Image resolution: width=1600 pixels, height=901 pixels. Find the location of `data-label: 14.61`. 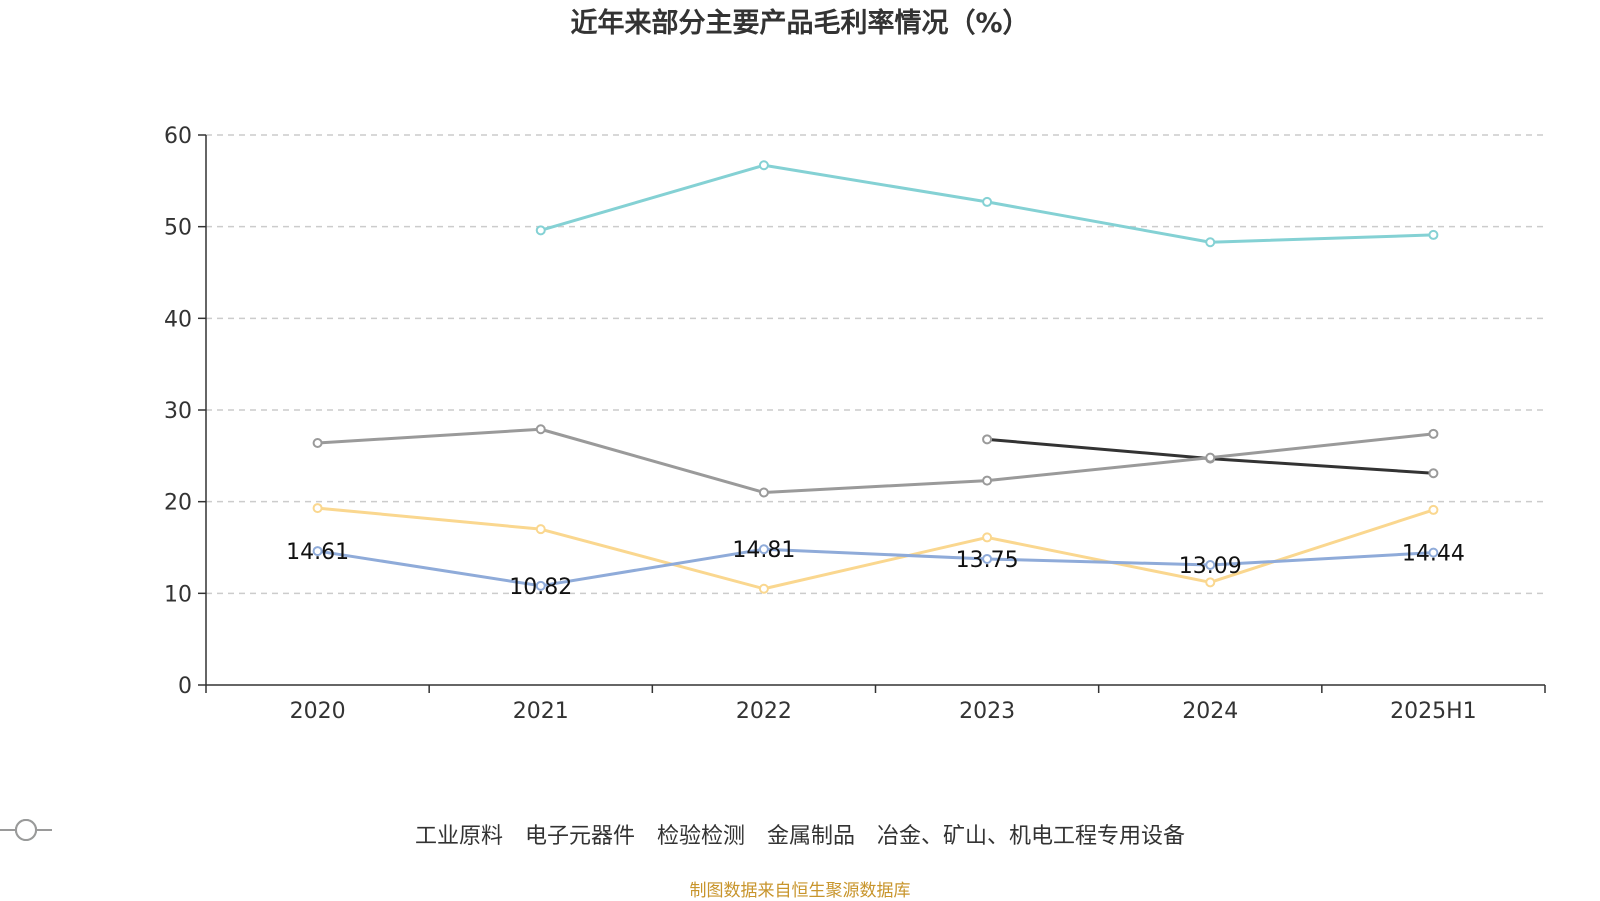

data-label: 14.61 is located at coordinates (317, 552).